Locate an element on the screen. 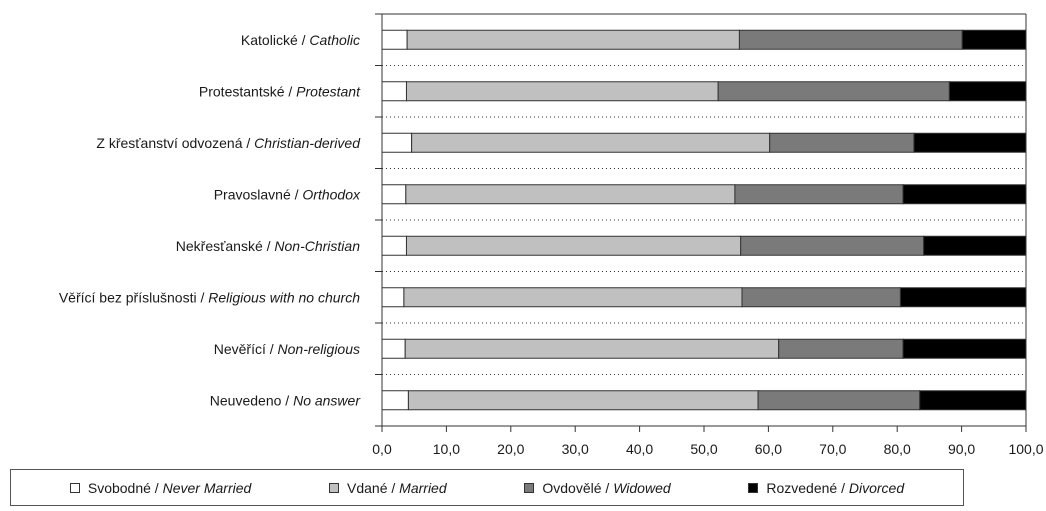  bar-married-religious-with-no-church is located at coordinates (573, 297).